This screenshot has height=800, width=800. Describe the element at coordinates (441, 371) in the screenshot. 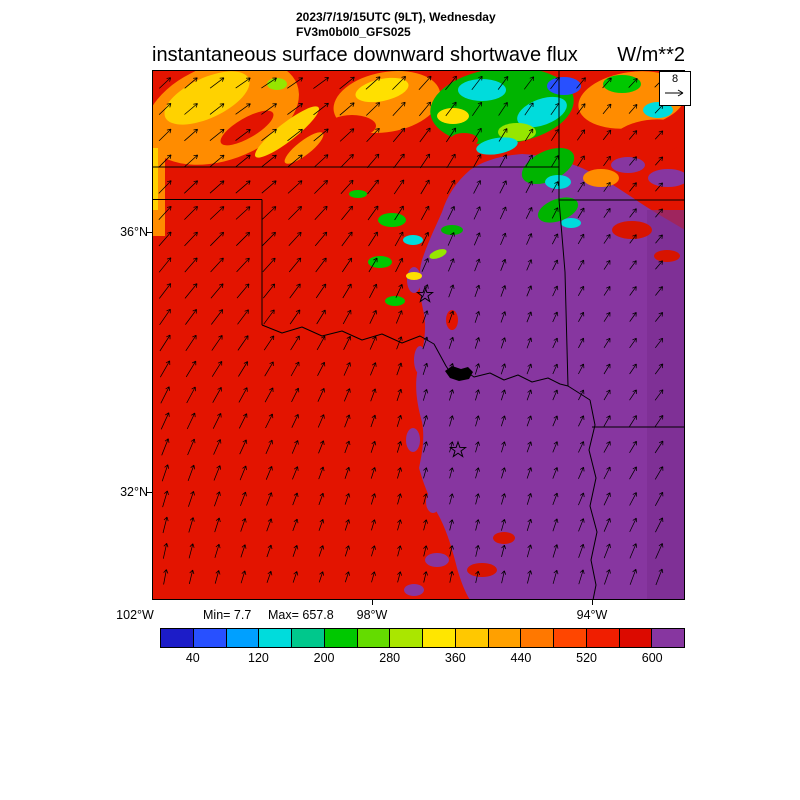

I see `station-markers` at that location.